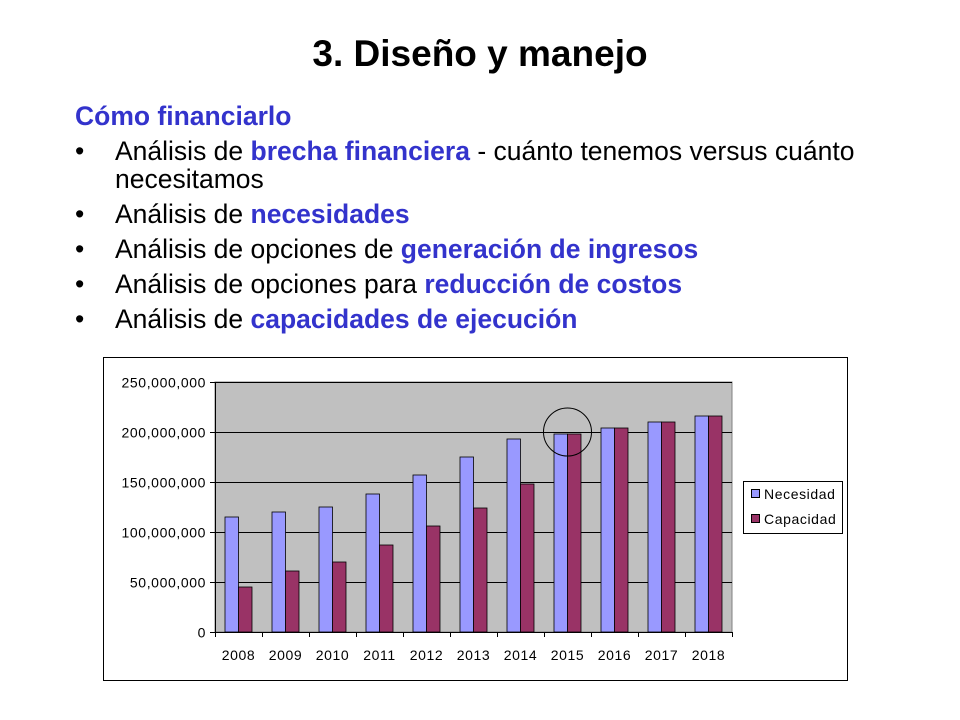  What do you see at coordinates (239, 655) in the screenshot?
I see `x-tick-label: 2008` at bounding box center [239, 655].